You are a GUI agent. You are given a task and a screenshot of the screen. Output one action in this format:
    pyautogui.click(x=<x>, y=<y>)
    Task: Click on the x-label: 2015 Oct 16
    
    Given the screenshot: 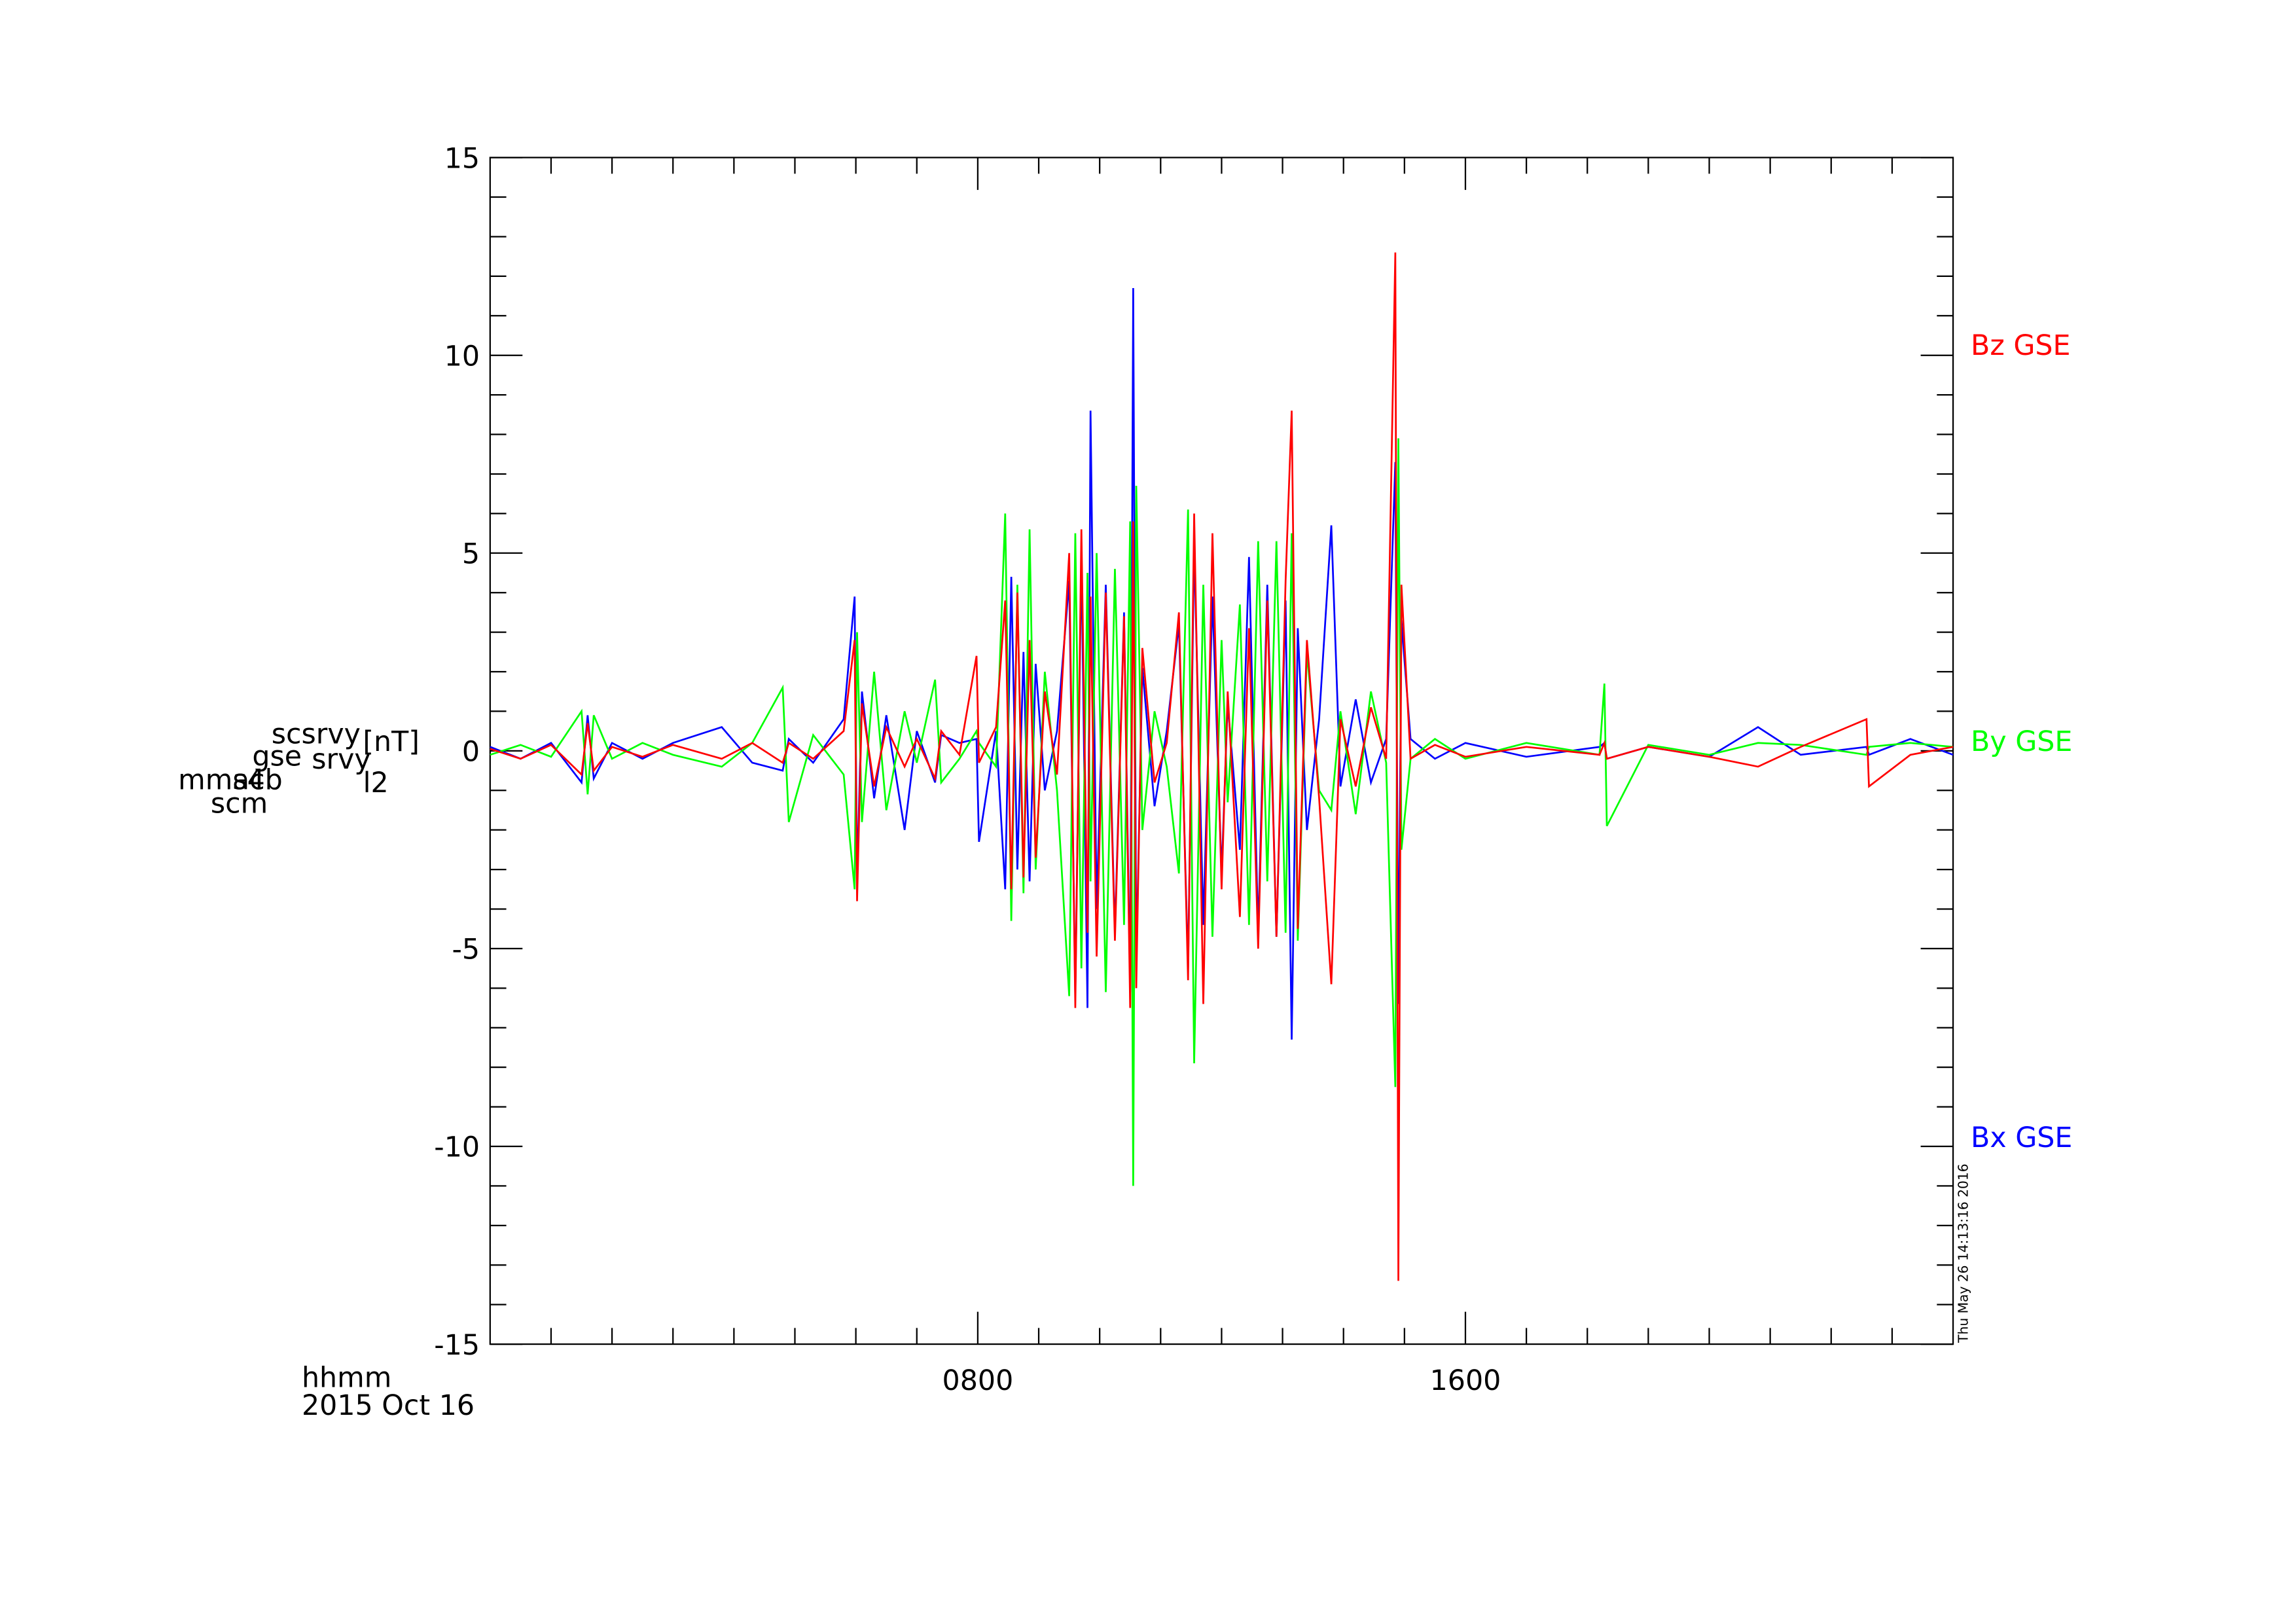 What is the action you would take?
    pyautogui.click(x=388, y=1405)
    